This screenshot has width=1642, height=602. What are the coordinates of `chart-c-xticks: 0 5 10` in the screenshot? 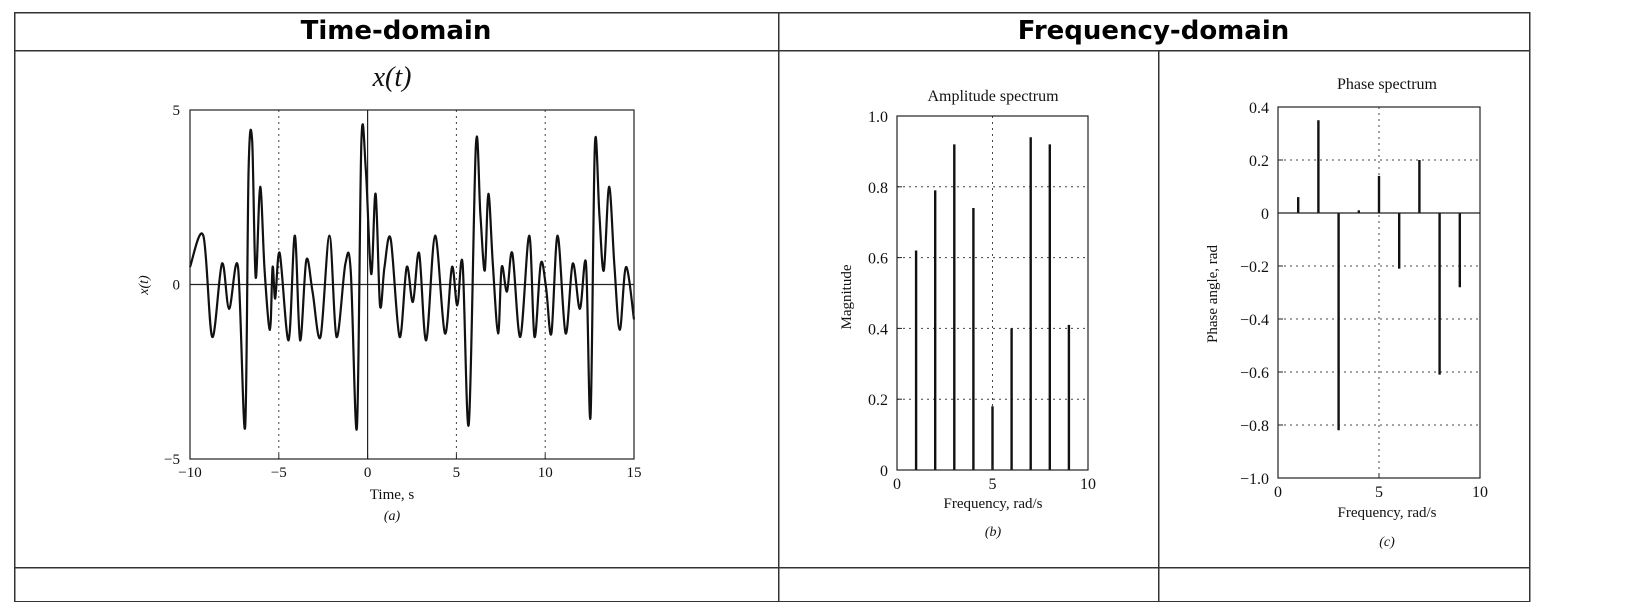 It's located at (1381, 487).